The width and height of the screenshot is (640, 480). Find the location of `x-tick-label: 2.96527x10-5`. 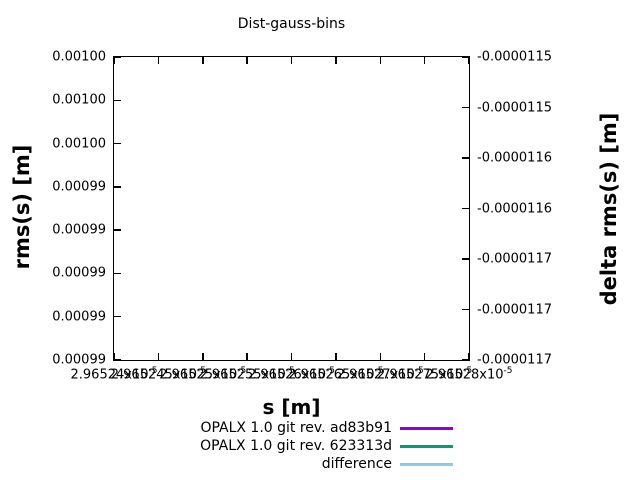

x-tick-label: 2.96527x10-5 is located at coordinates (380, 374).